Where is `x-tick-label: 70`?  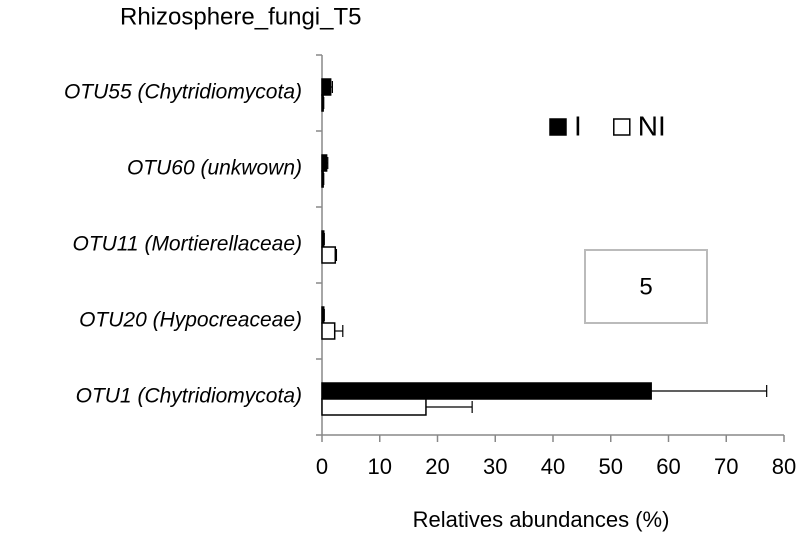
x-tick-label: 70 is located at coordinates (726, 466).